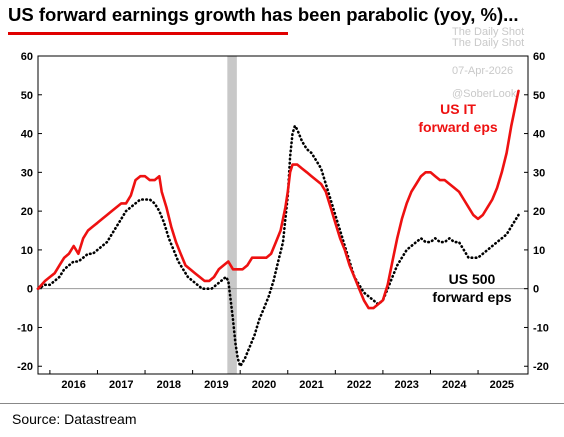 The height and width of the screenshot is (437, 564). Describe the element at coordinates (27, 135) in the screenshot. I see `y-tick-label-left: 40` at that location.